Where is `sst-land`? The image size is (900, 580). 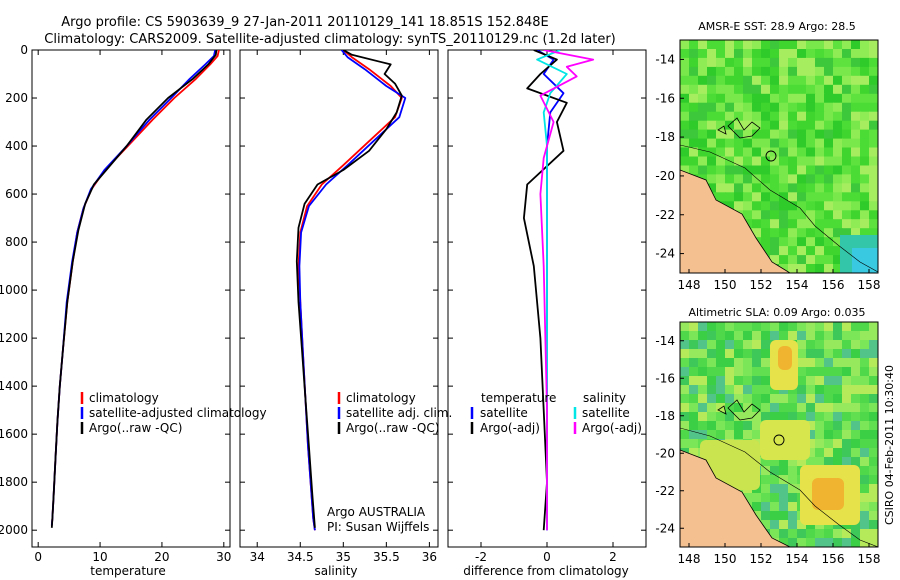
sst-land is located at coordinates (735, 221).